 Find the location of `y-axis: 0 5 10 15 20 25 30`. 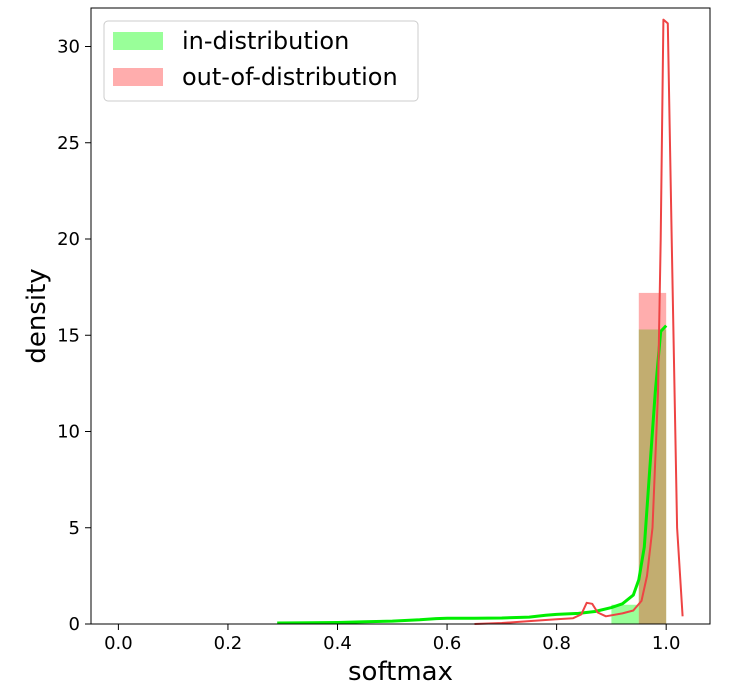

y-axis: 0 5 10 15 20 25 30 is located at coordinates (74, 336).